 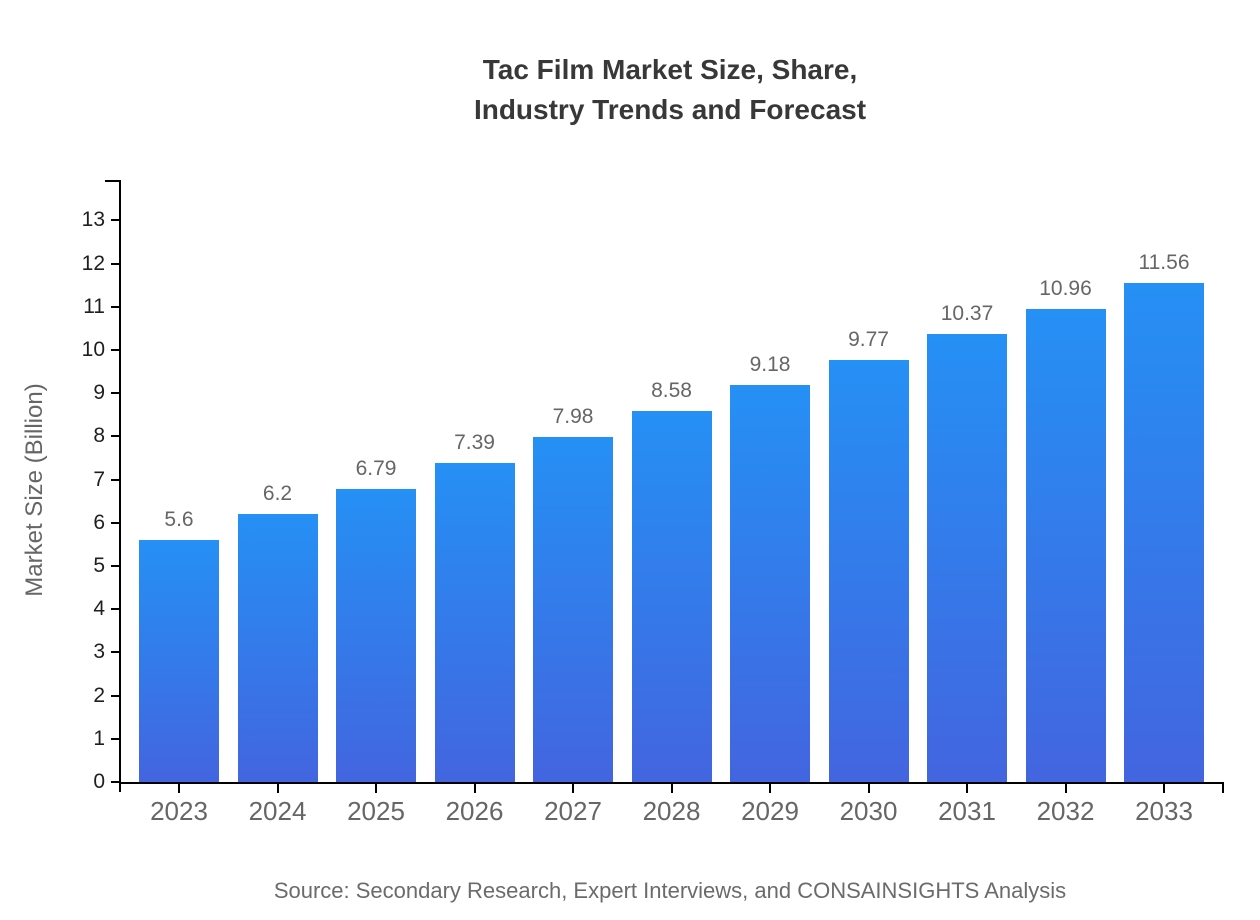 I want to click on bar-value-label: 6.2, so click(x=277, y=494).